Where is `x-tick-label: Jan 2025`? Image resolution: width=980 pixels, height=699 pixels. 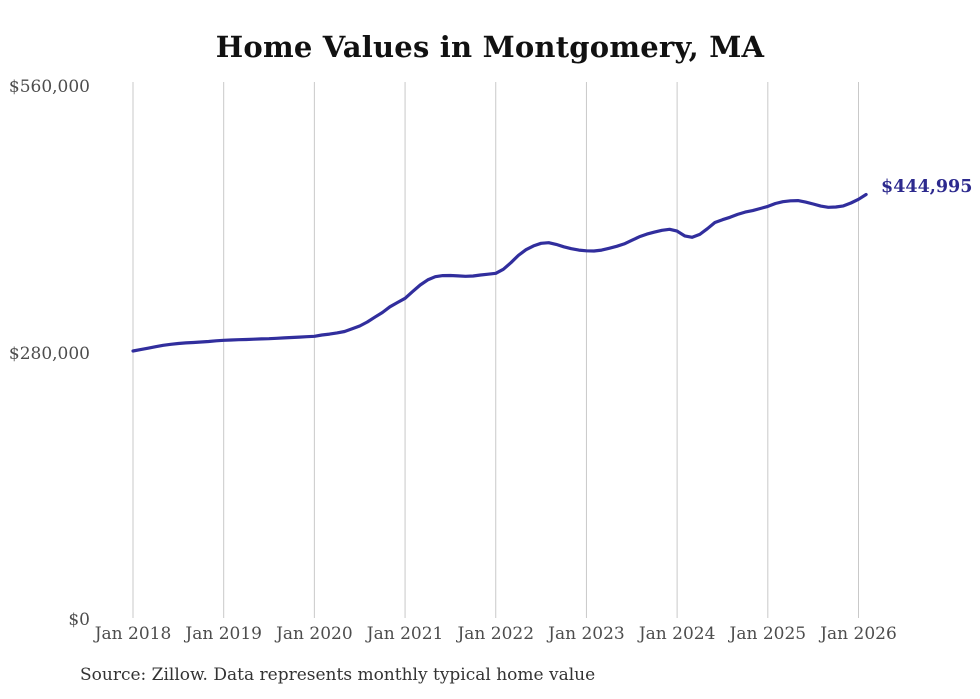
x-tick-label: Jan 2025 is located at coordinates (768, 634).